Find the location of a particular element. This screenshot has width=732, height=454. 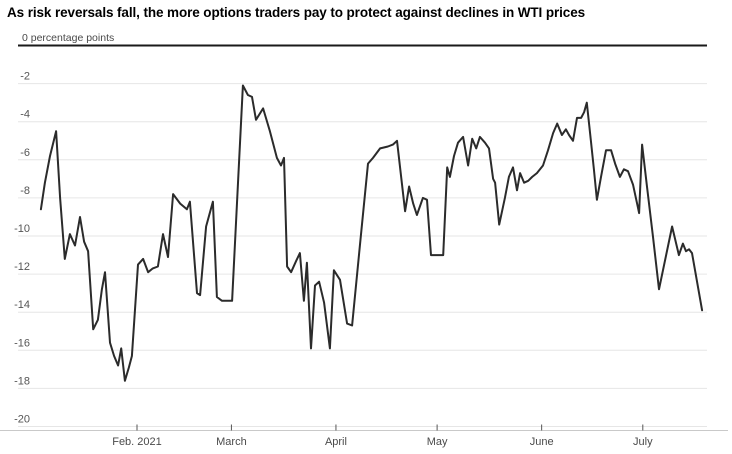

x-tick-label: March is located at coordinates (231, 442).